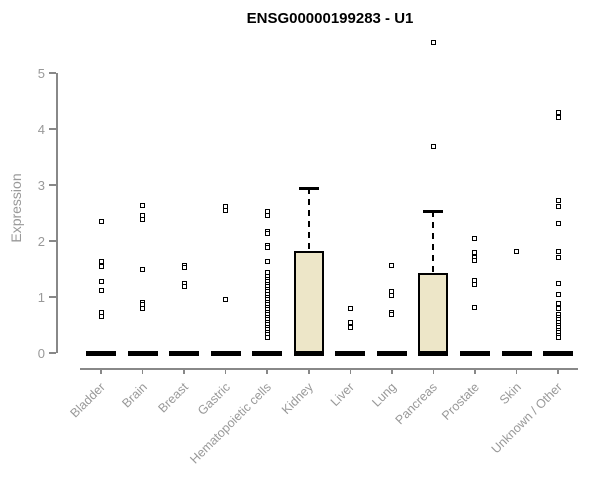  What do you see at coordinates (41, 241) in the screenshot?
I see `y-tick-label: 2` at bounding box center [41, 241].